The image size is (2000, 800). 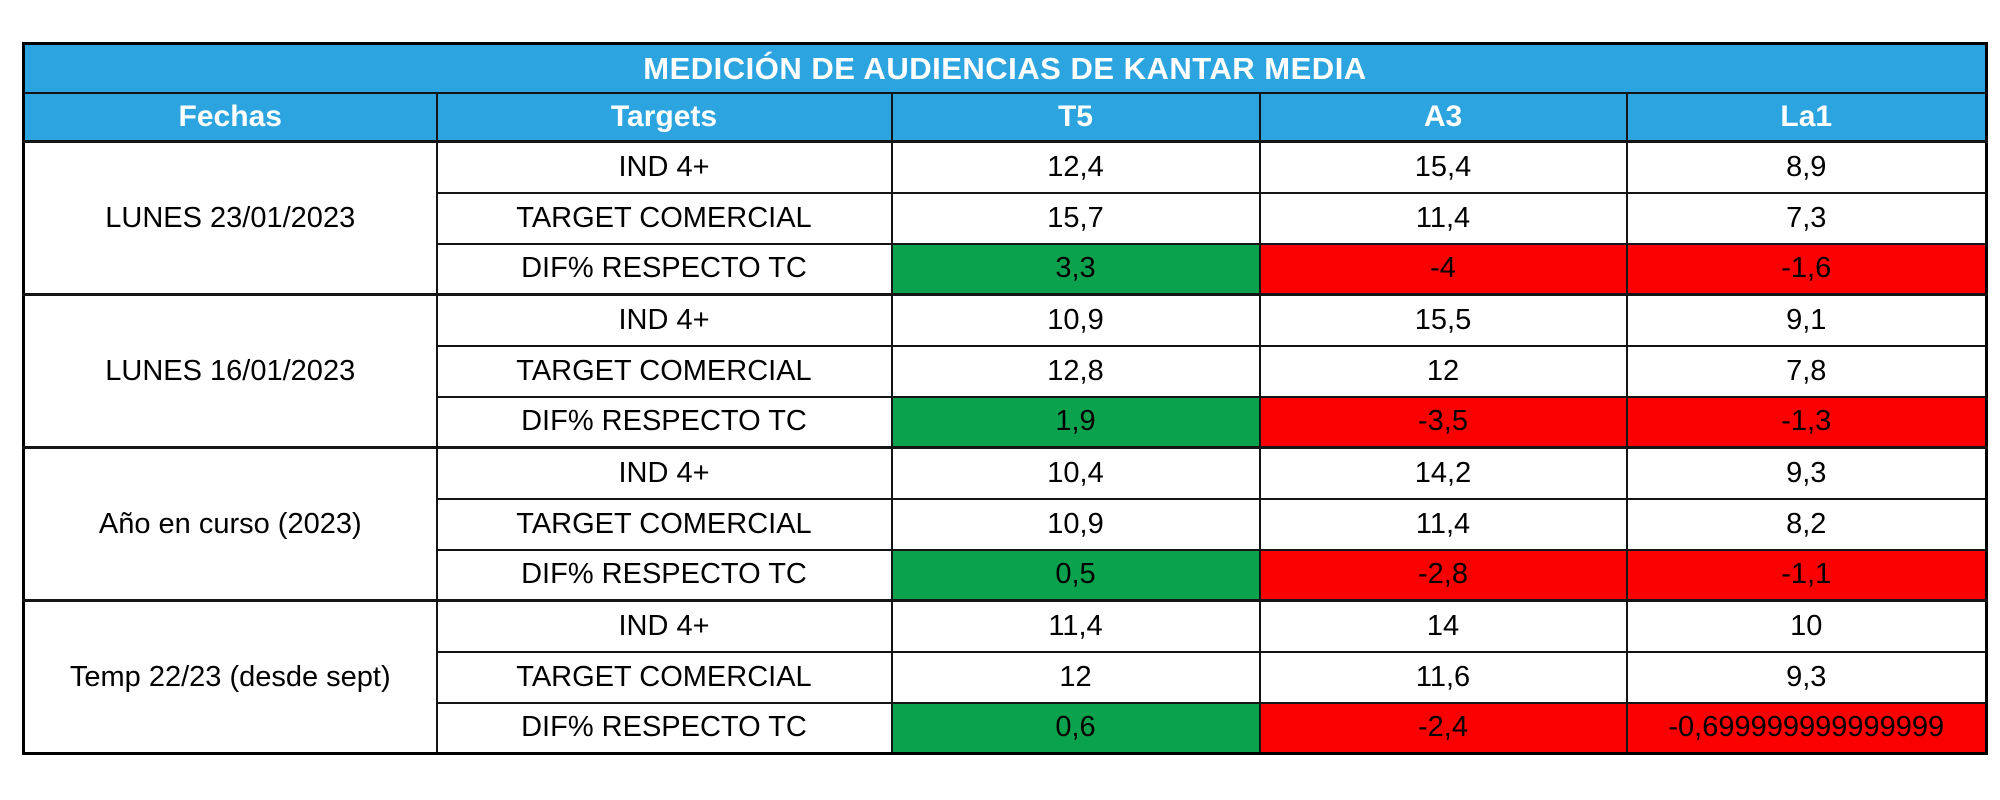 What do you see at coordinates (1443, 320) in the screenshot?
I see `value-cell-a3: 15,5` at bounding box center [1443, 320].